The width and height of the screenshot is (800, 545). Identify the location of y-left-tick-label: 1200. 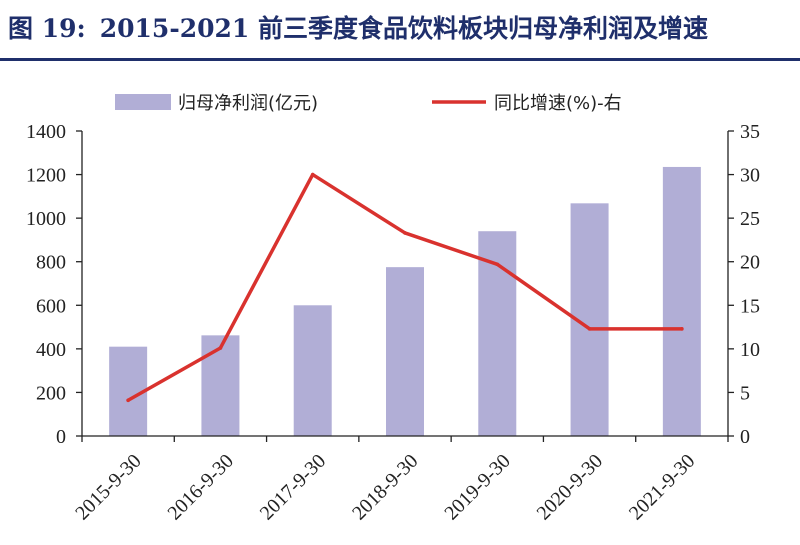
(46, 176).